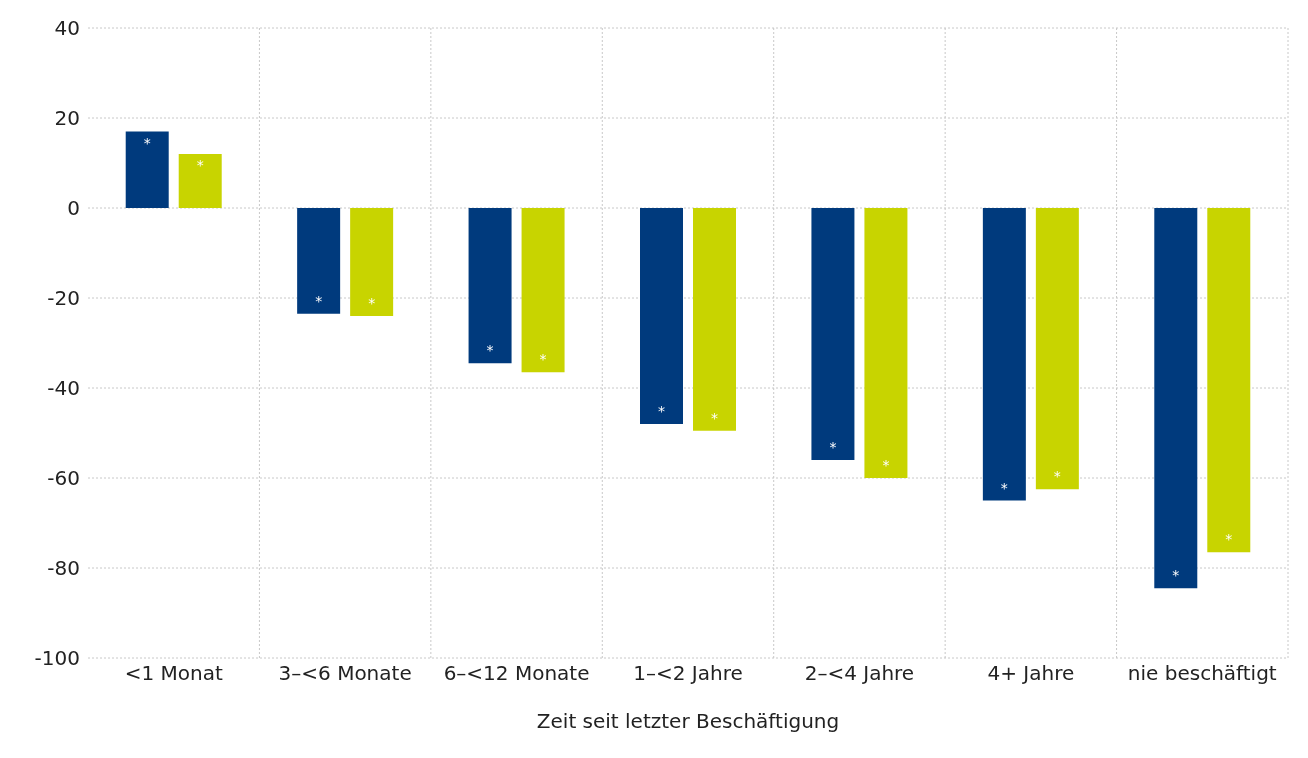 The image size is (1308, 758). I want to click on x-tick-label: nie beschäftigt, so click(1202, 673).